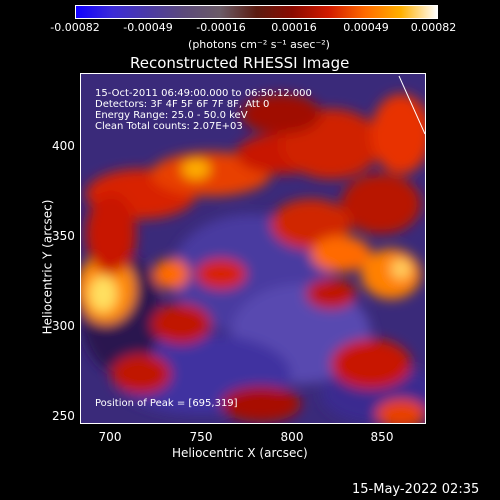  Describe the element at coordinates (75, 27) in the screenshot. I see `colorbar-tick: -0.00082` at that location.